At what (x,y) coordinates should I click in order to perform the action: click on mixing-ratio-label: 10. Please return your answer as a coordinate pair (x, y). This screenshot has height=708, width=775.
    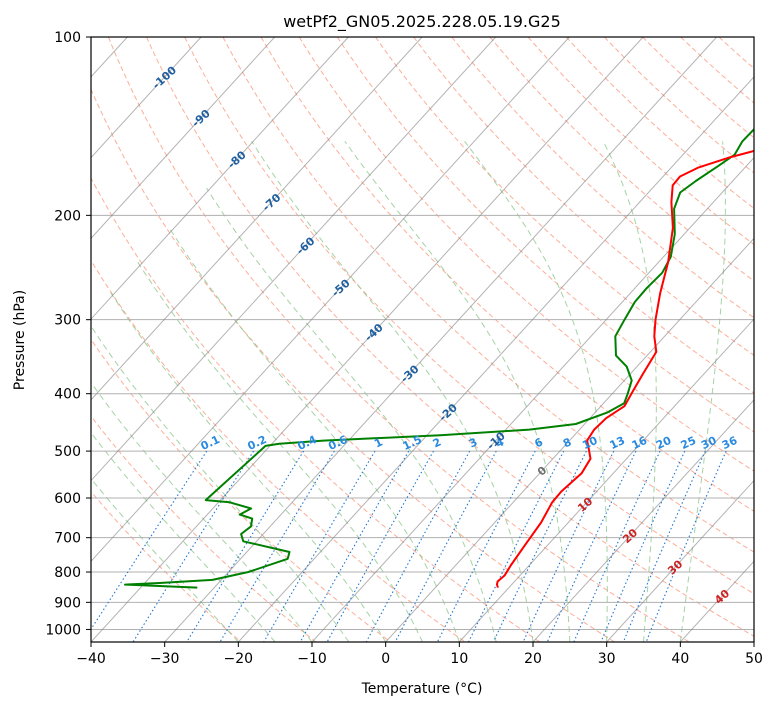
    Looking at the image, I should click on (590, 443).